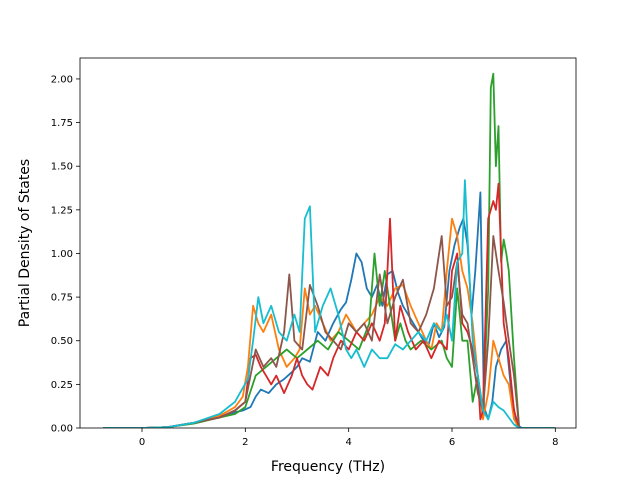 The image size is (640, 480). I want to click on x-axis: 0 2 4 6 8, so click(349, 438).